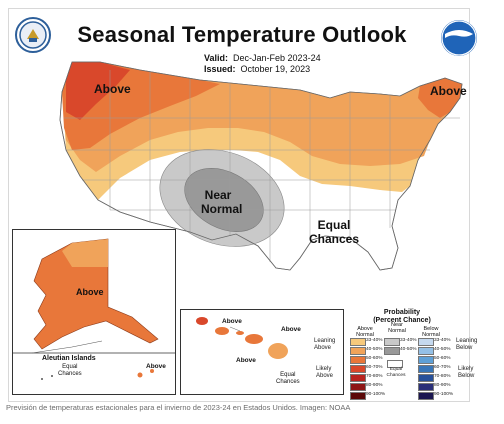  Describe the element at coordinates (325, 376) in the screenshot. I see `legend-likely-above-2: Above` at that location.